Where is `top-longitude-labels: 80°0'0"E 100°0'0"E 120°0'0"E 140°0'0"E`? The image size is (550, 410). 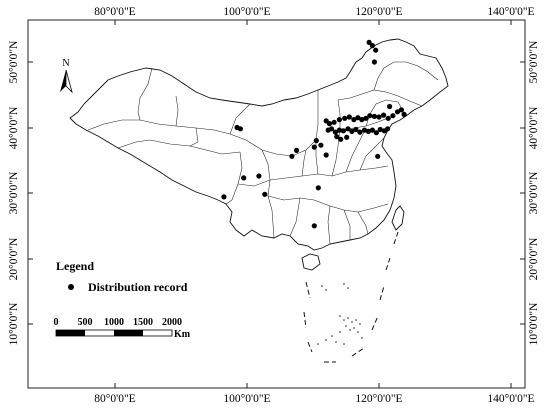
top-longitude-labels: 80°0'0"E 100°0'0"E 120°0'0"E 140°0'0"E is located at coordinates (314, 12).